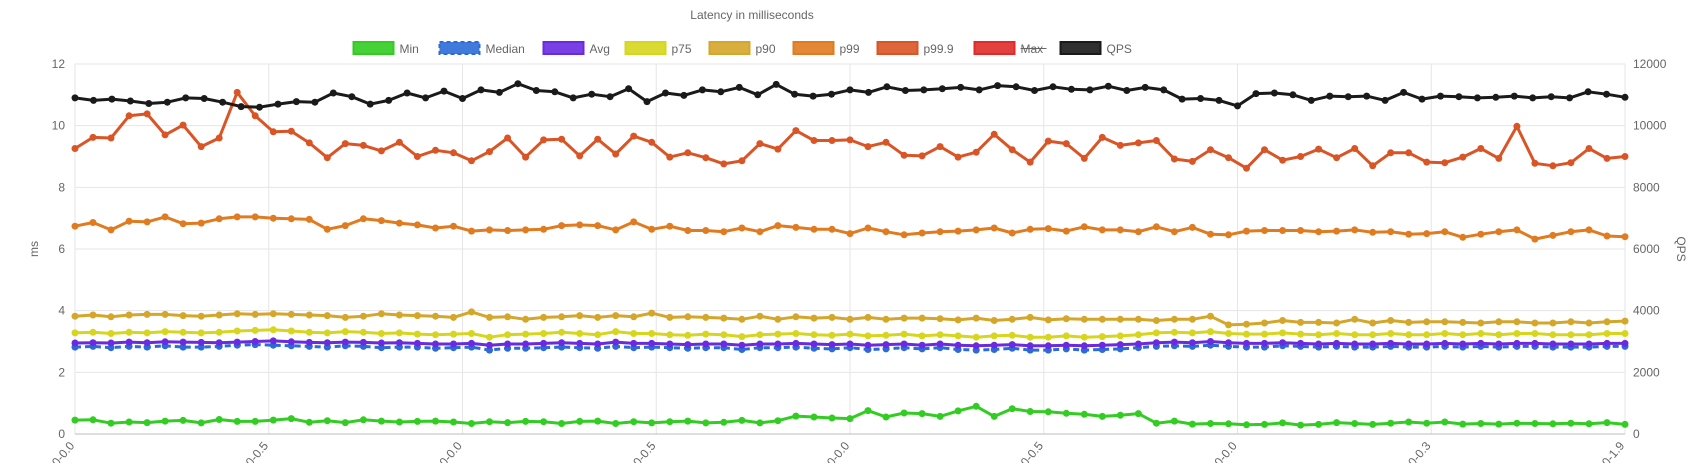 The image size is (1695, 463). I want to click on legend-swatch, so click(373, 48).